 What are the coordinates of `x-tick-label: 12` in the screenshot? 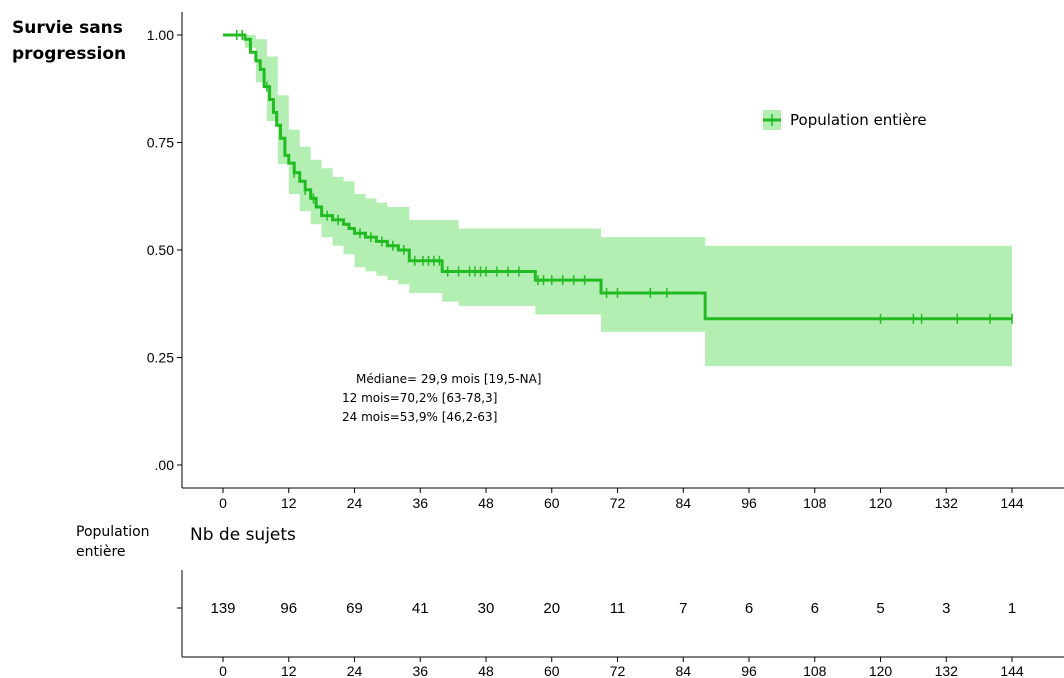 It's located at (289, 503).